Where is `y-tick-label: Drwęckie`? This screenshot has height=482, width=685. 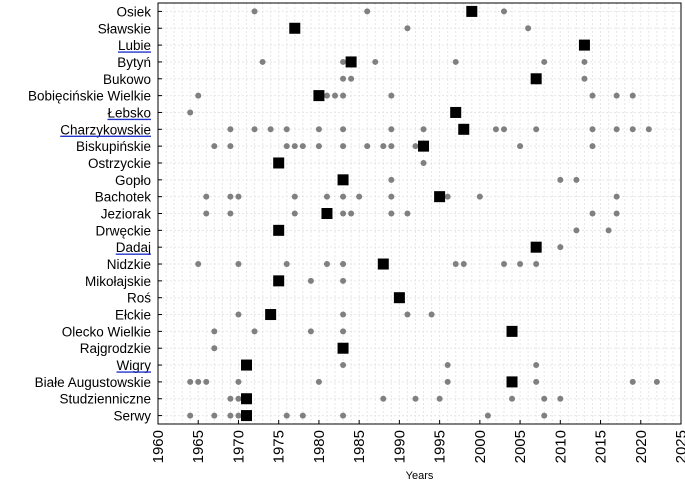
y-tick-label: Drwęckie is located at coordinates (123, 230).